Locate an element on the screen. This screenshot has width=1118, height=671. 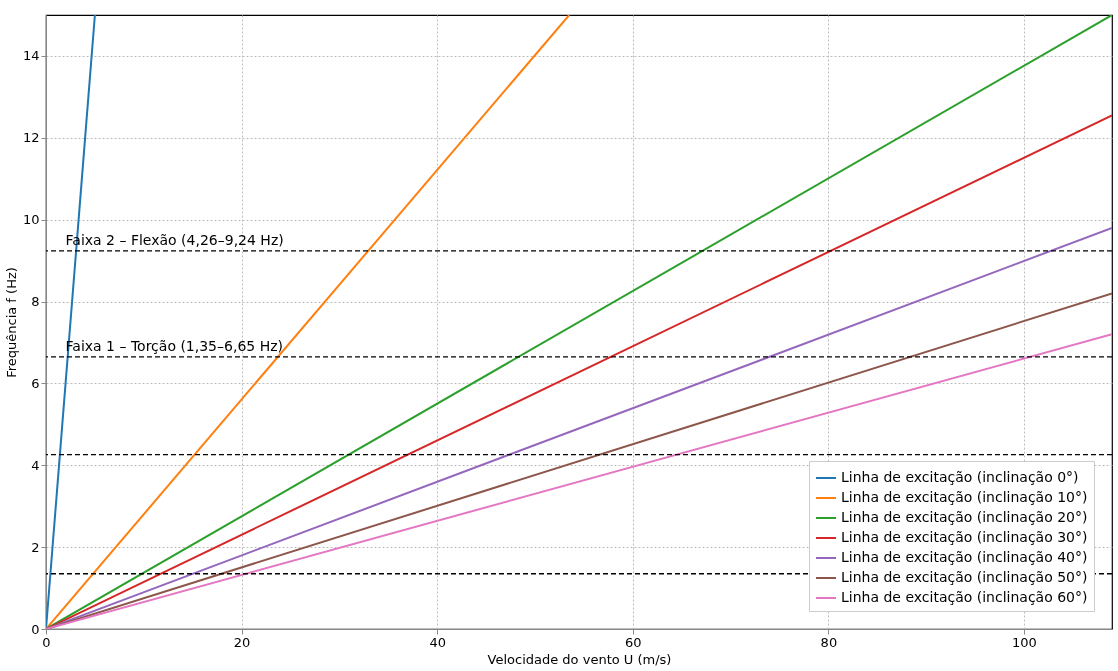
x-axis-title: Velocidade do vento U (m/s) is located at coordinates (579, 659).